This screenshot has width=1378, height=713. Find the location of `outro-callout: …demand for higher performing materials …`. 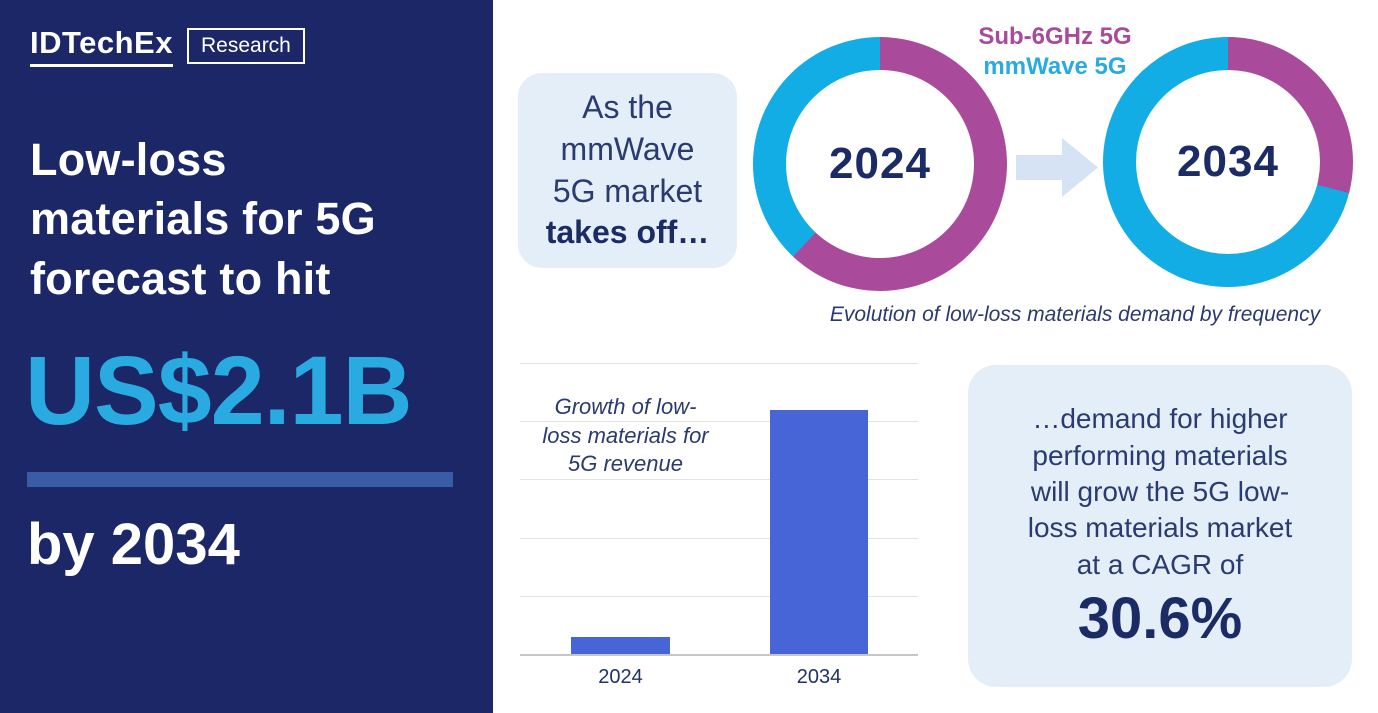

outro-callout: …demand for higher performing materials … is located at coordinates (1160, 526).